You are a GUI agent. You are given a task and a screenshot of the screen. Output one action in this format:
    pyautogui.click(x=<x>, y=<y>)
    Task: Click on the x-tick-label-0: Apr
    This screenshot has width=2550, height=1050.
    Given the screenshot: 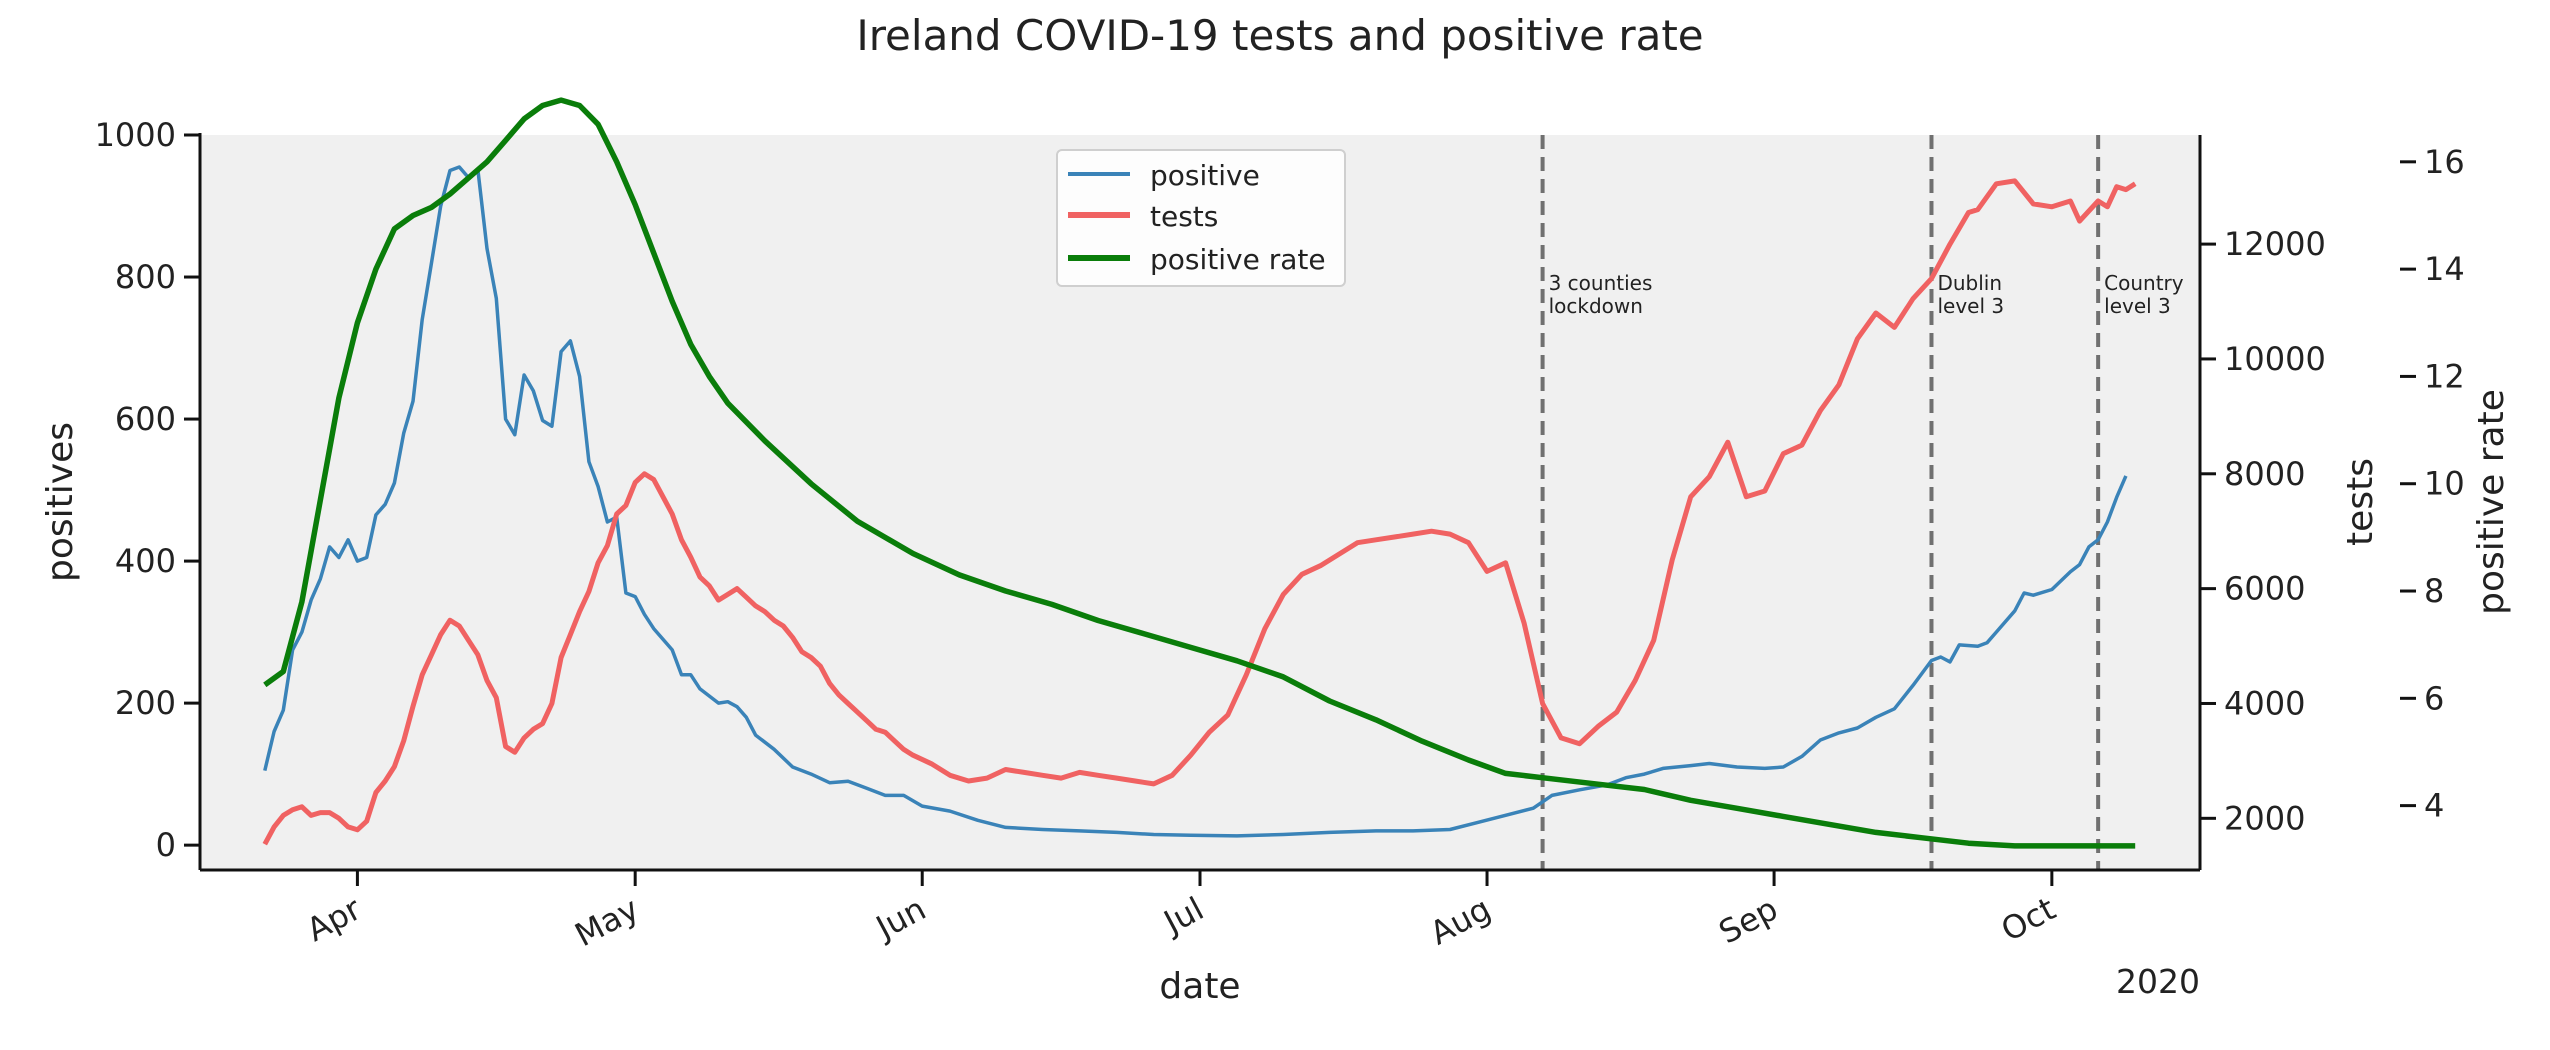 What is the action you would take?
    pyautogui.click(x=333, y=919)
    